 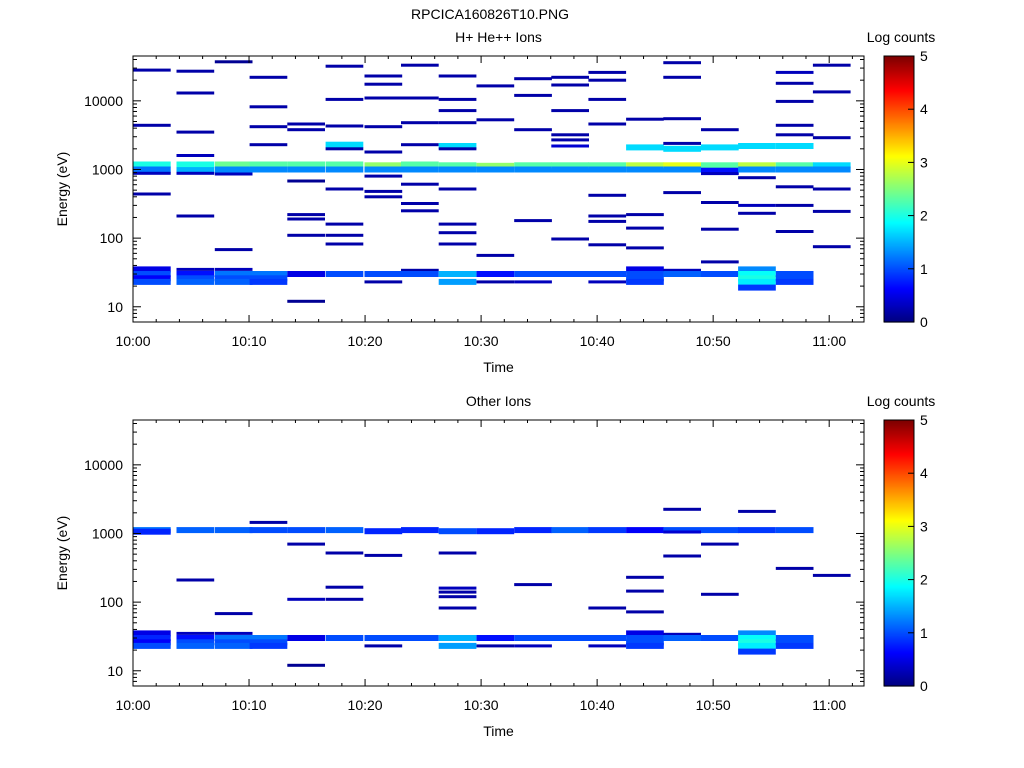 I want to click on colorbar-frame, so click(x=899, y=553).